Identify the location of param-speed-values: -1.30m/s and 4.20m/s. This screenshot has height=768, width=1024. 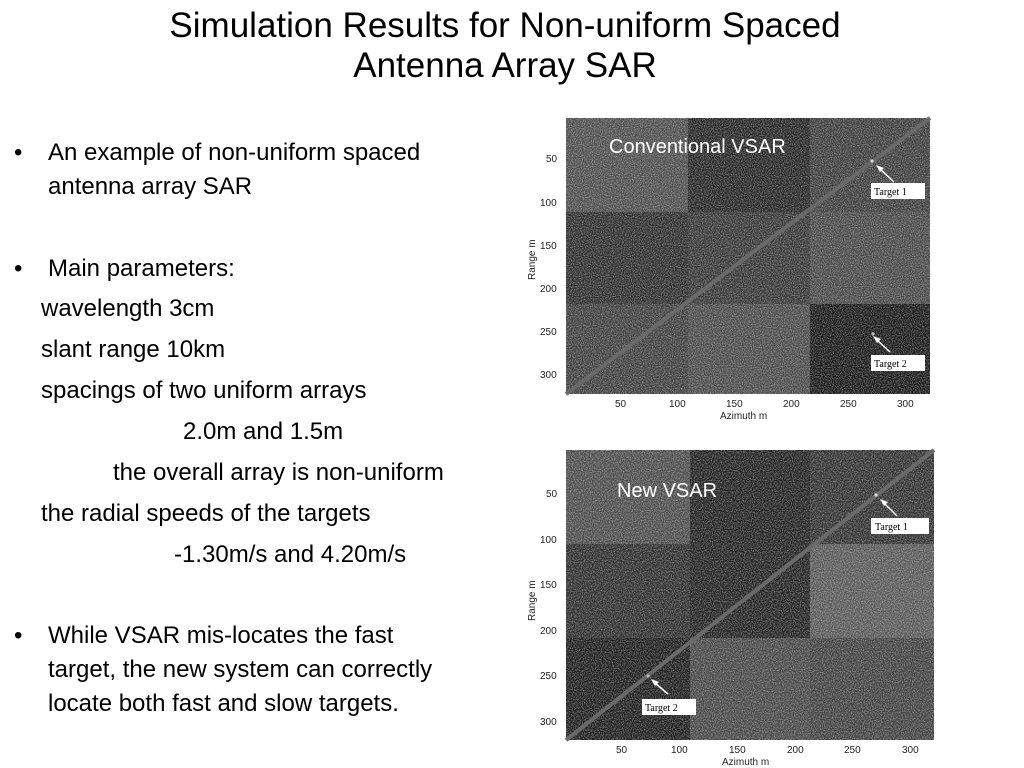
(290, 554).